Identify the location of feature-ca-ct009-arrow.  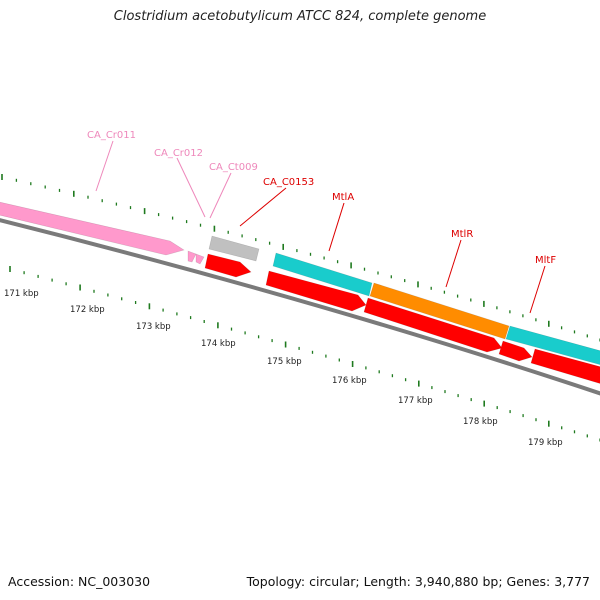
(234, 248).